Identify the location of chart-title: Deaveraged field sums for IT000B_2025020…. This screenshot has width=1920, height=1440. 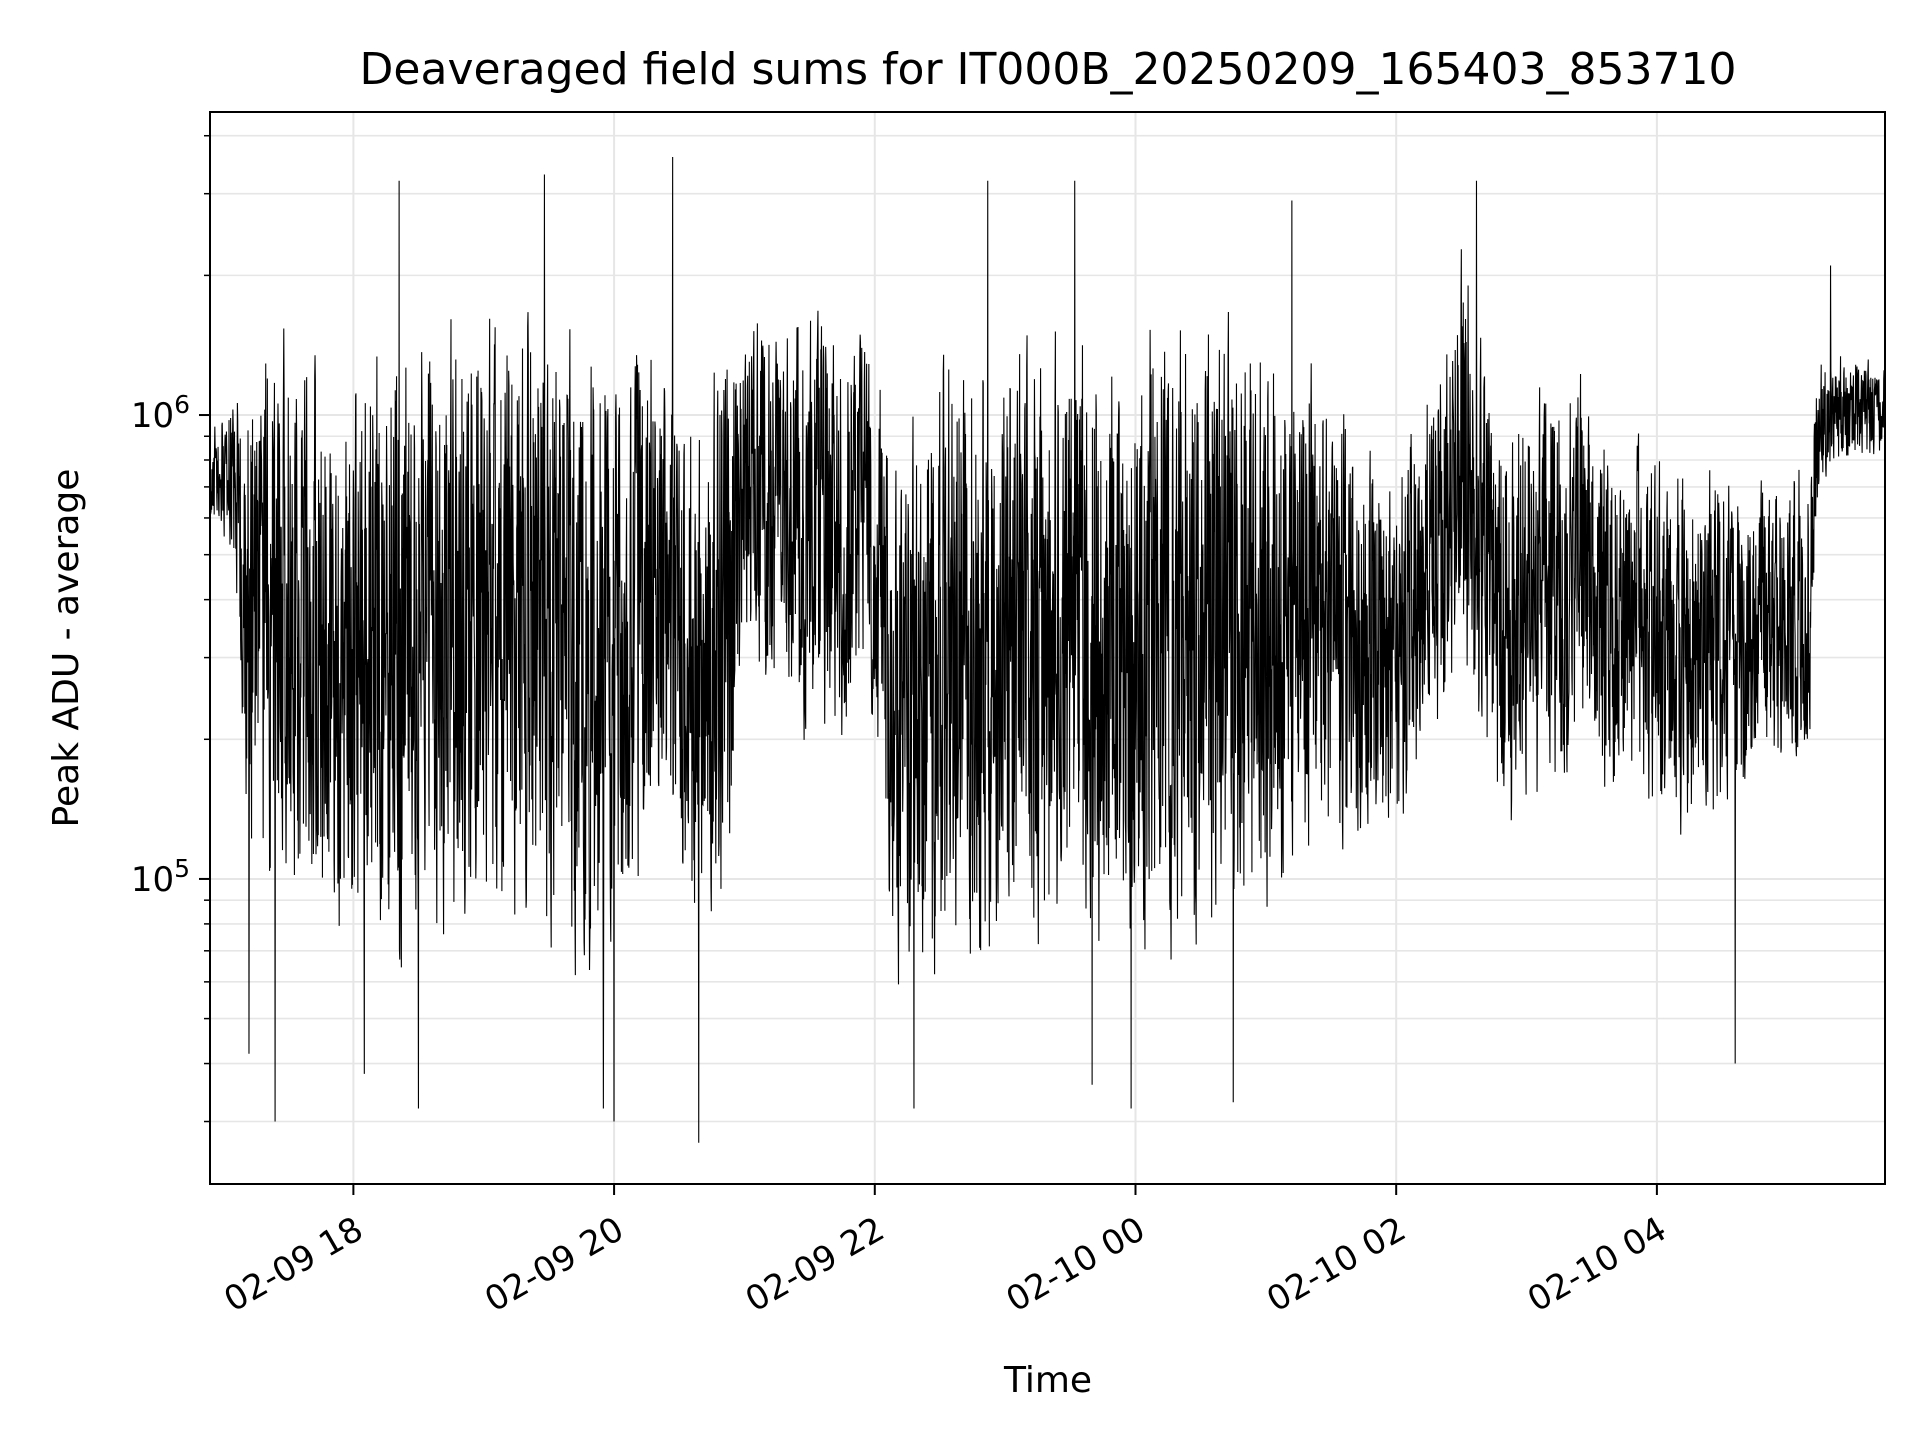
(1048, 69).